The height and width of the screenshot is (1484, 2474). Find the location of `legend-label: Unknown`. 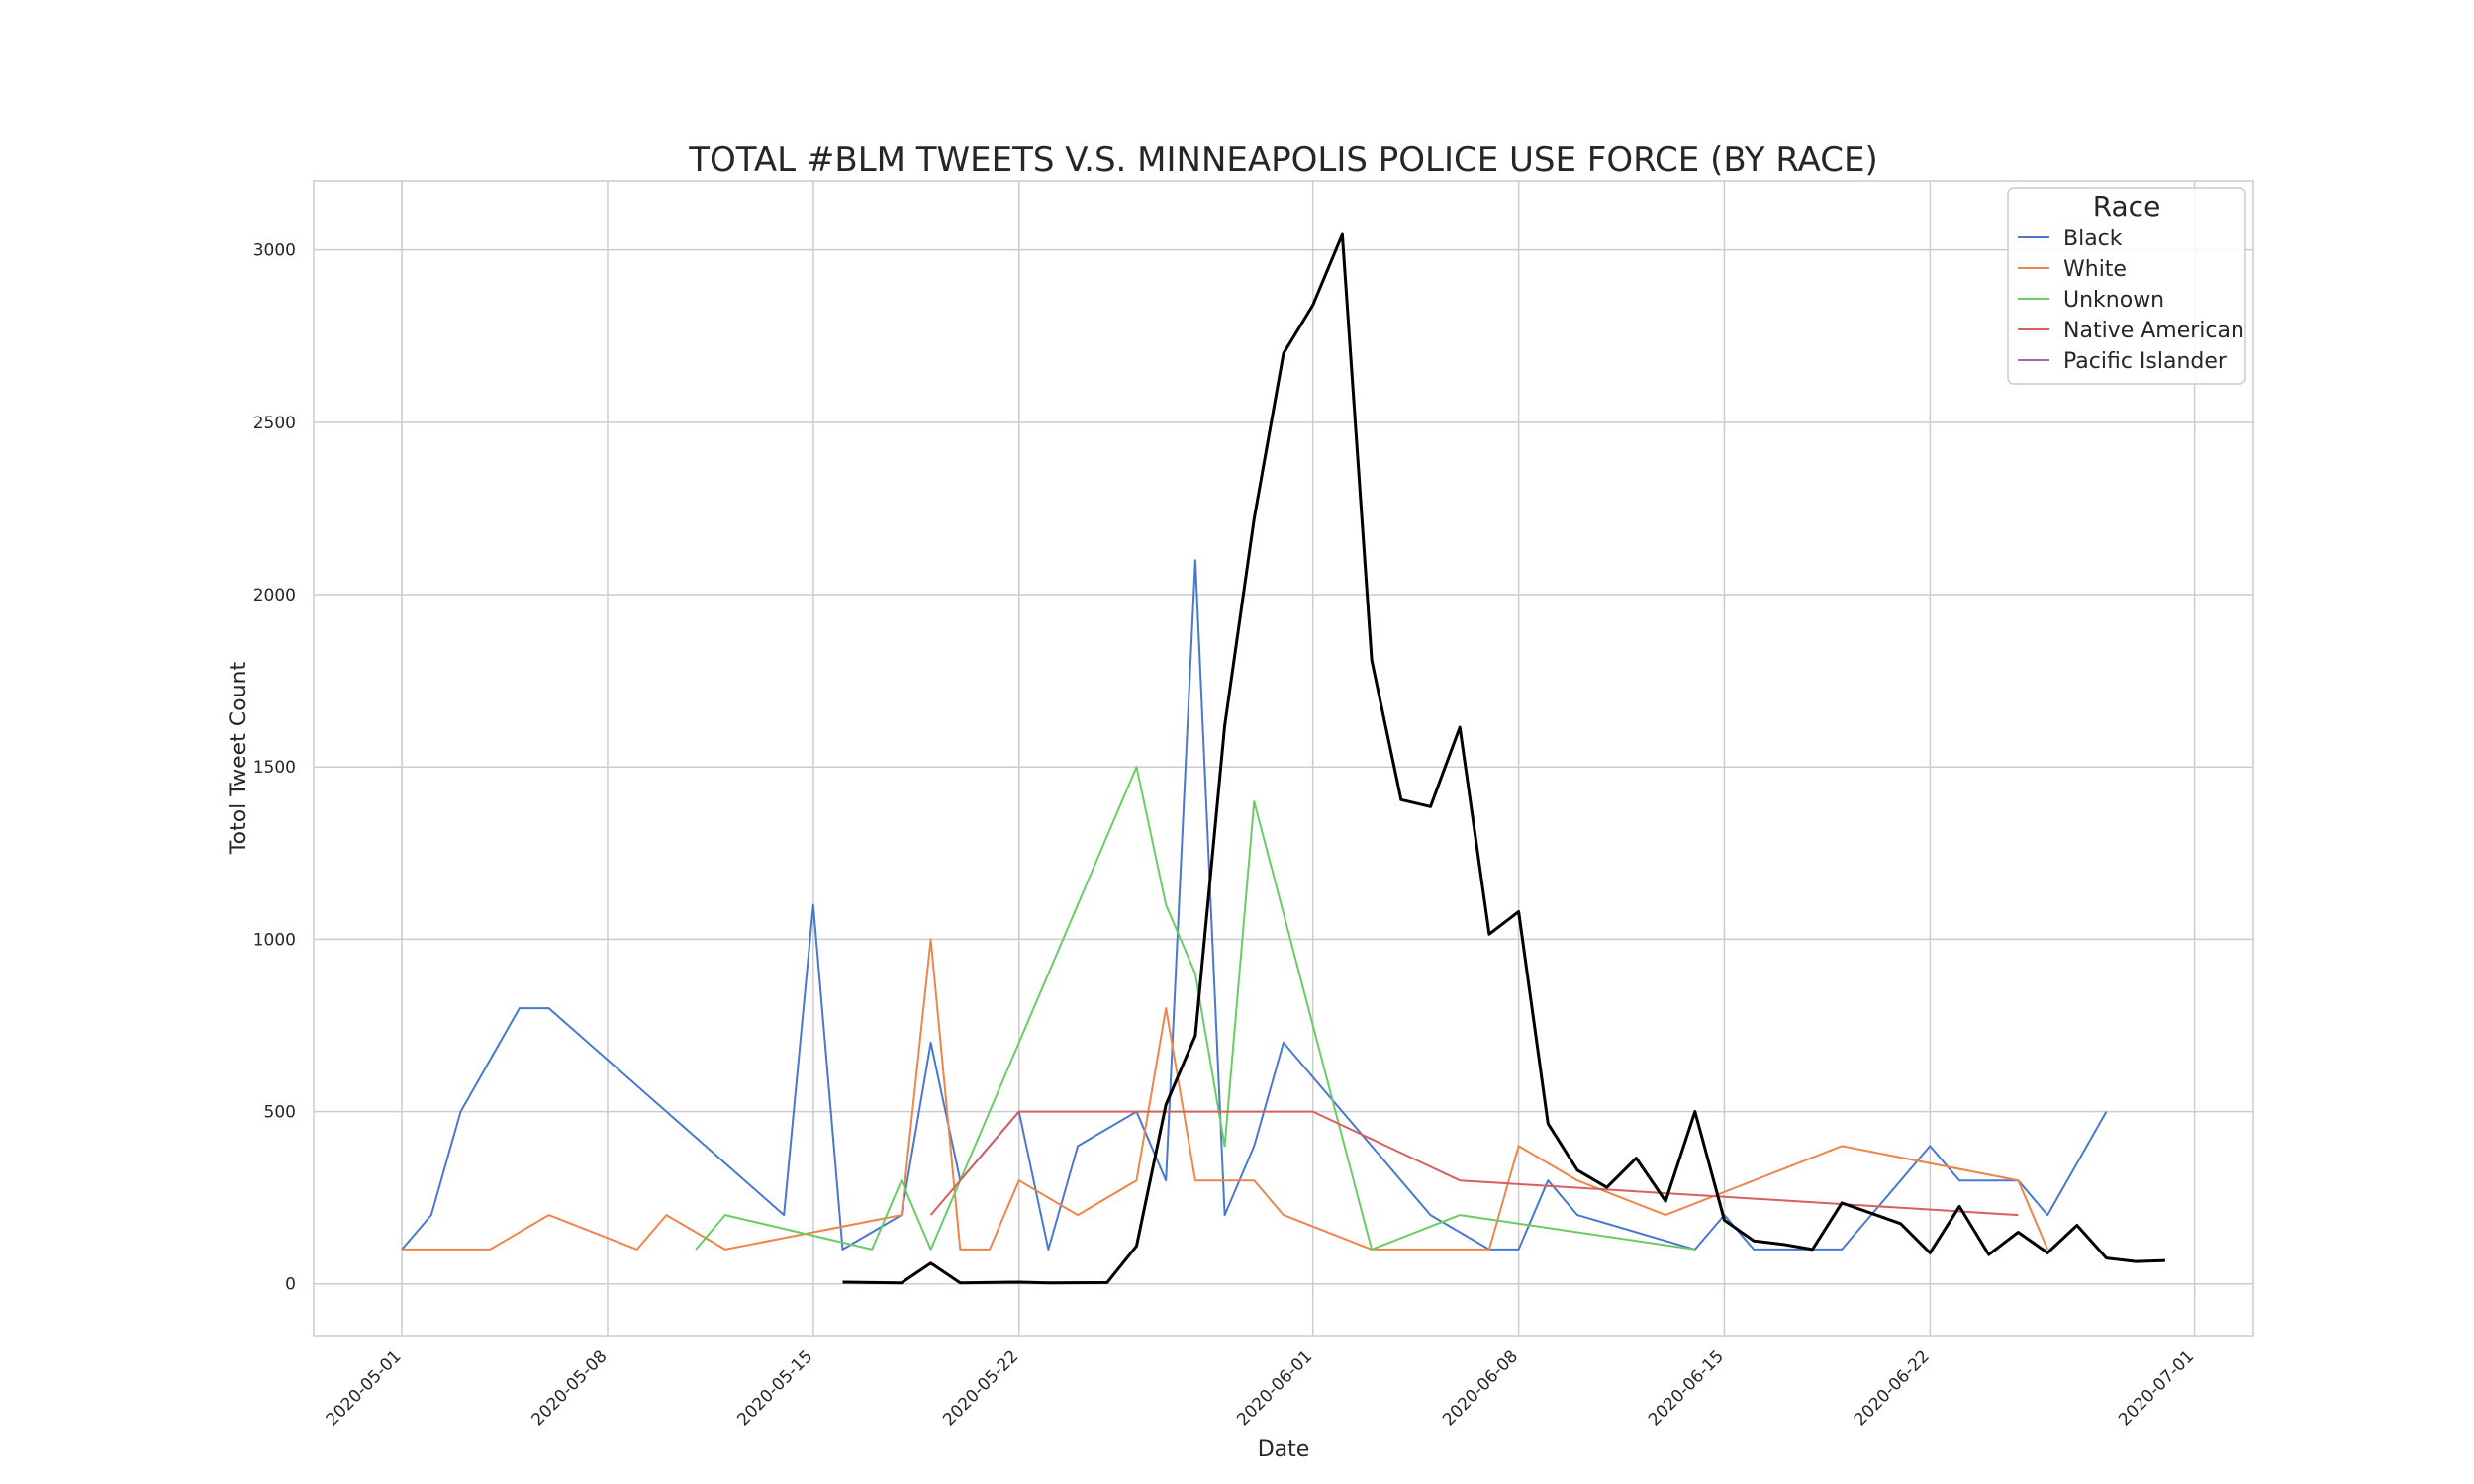

legend-label: Unknown is located at coordinates (2114, 300).